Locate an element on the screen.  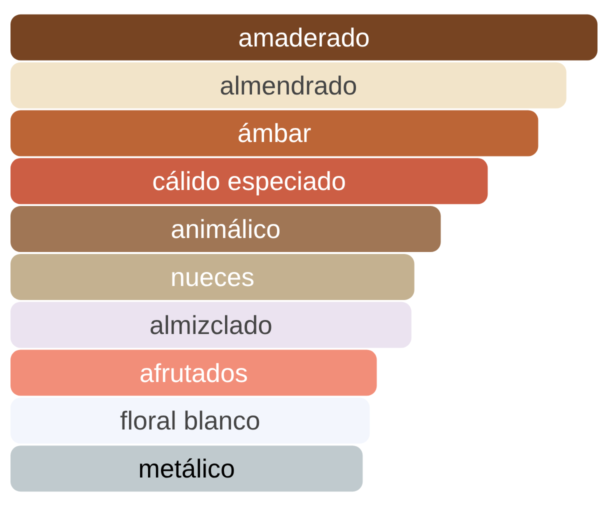
y-tick-label: almendrado is located at coordinates (289, 85).